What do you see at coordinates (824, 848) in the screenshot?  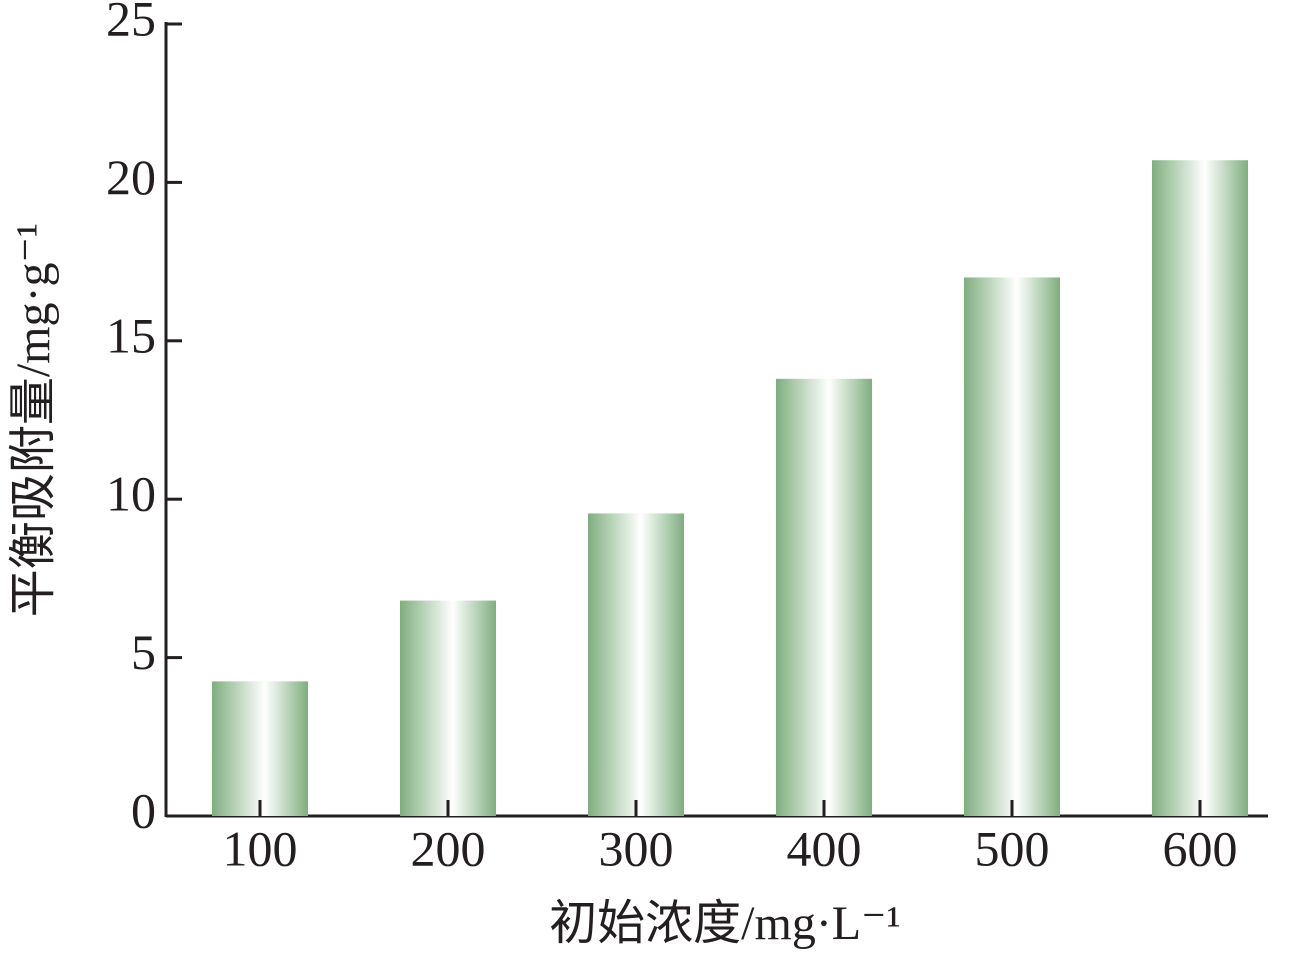 I see `x-tick-label: 400` at bounding box center [824, 848].